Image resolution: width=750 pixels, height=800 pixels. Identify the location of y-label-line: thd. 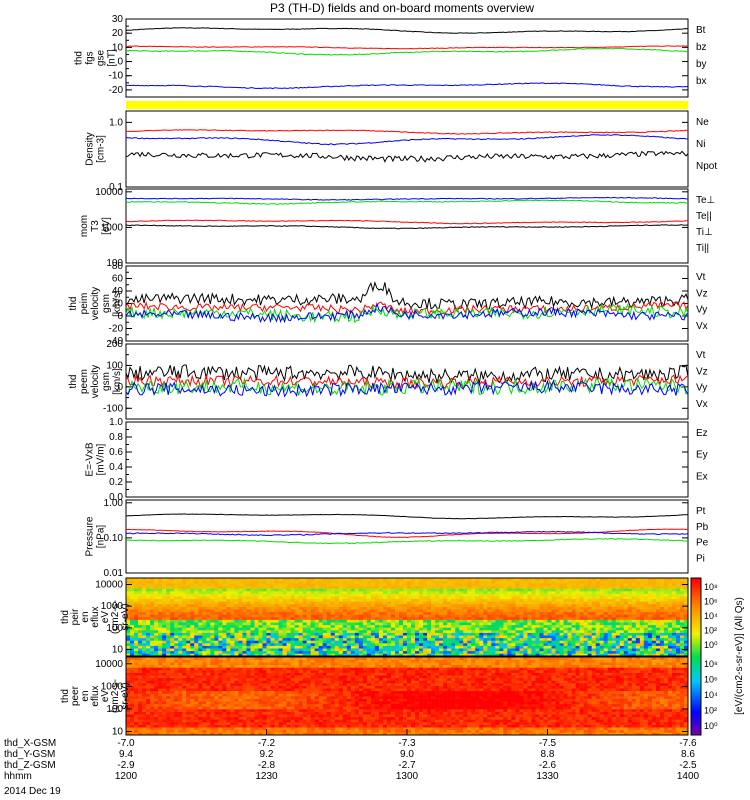
(73, 304).